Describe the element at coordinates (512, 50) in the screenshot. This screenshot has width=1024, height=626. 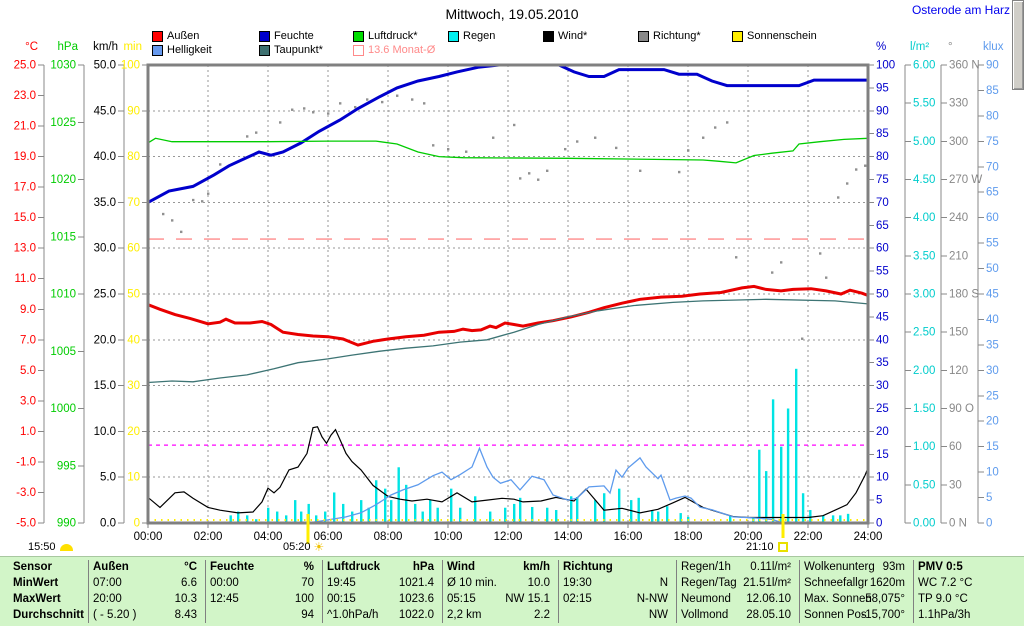
I see `legend-row-2: Helligkeit Taupunkt* 13.6 Monat-Ø` at that location.